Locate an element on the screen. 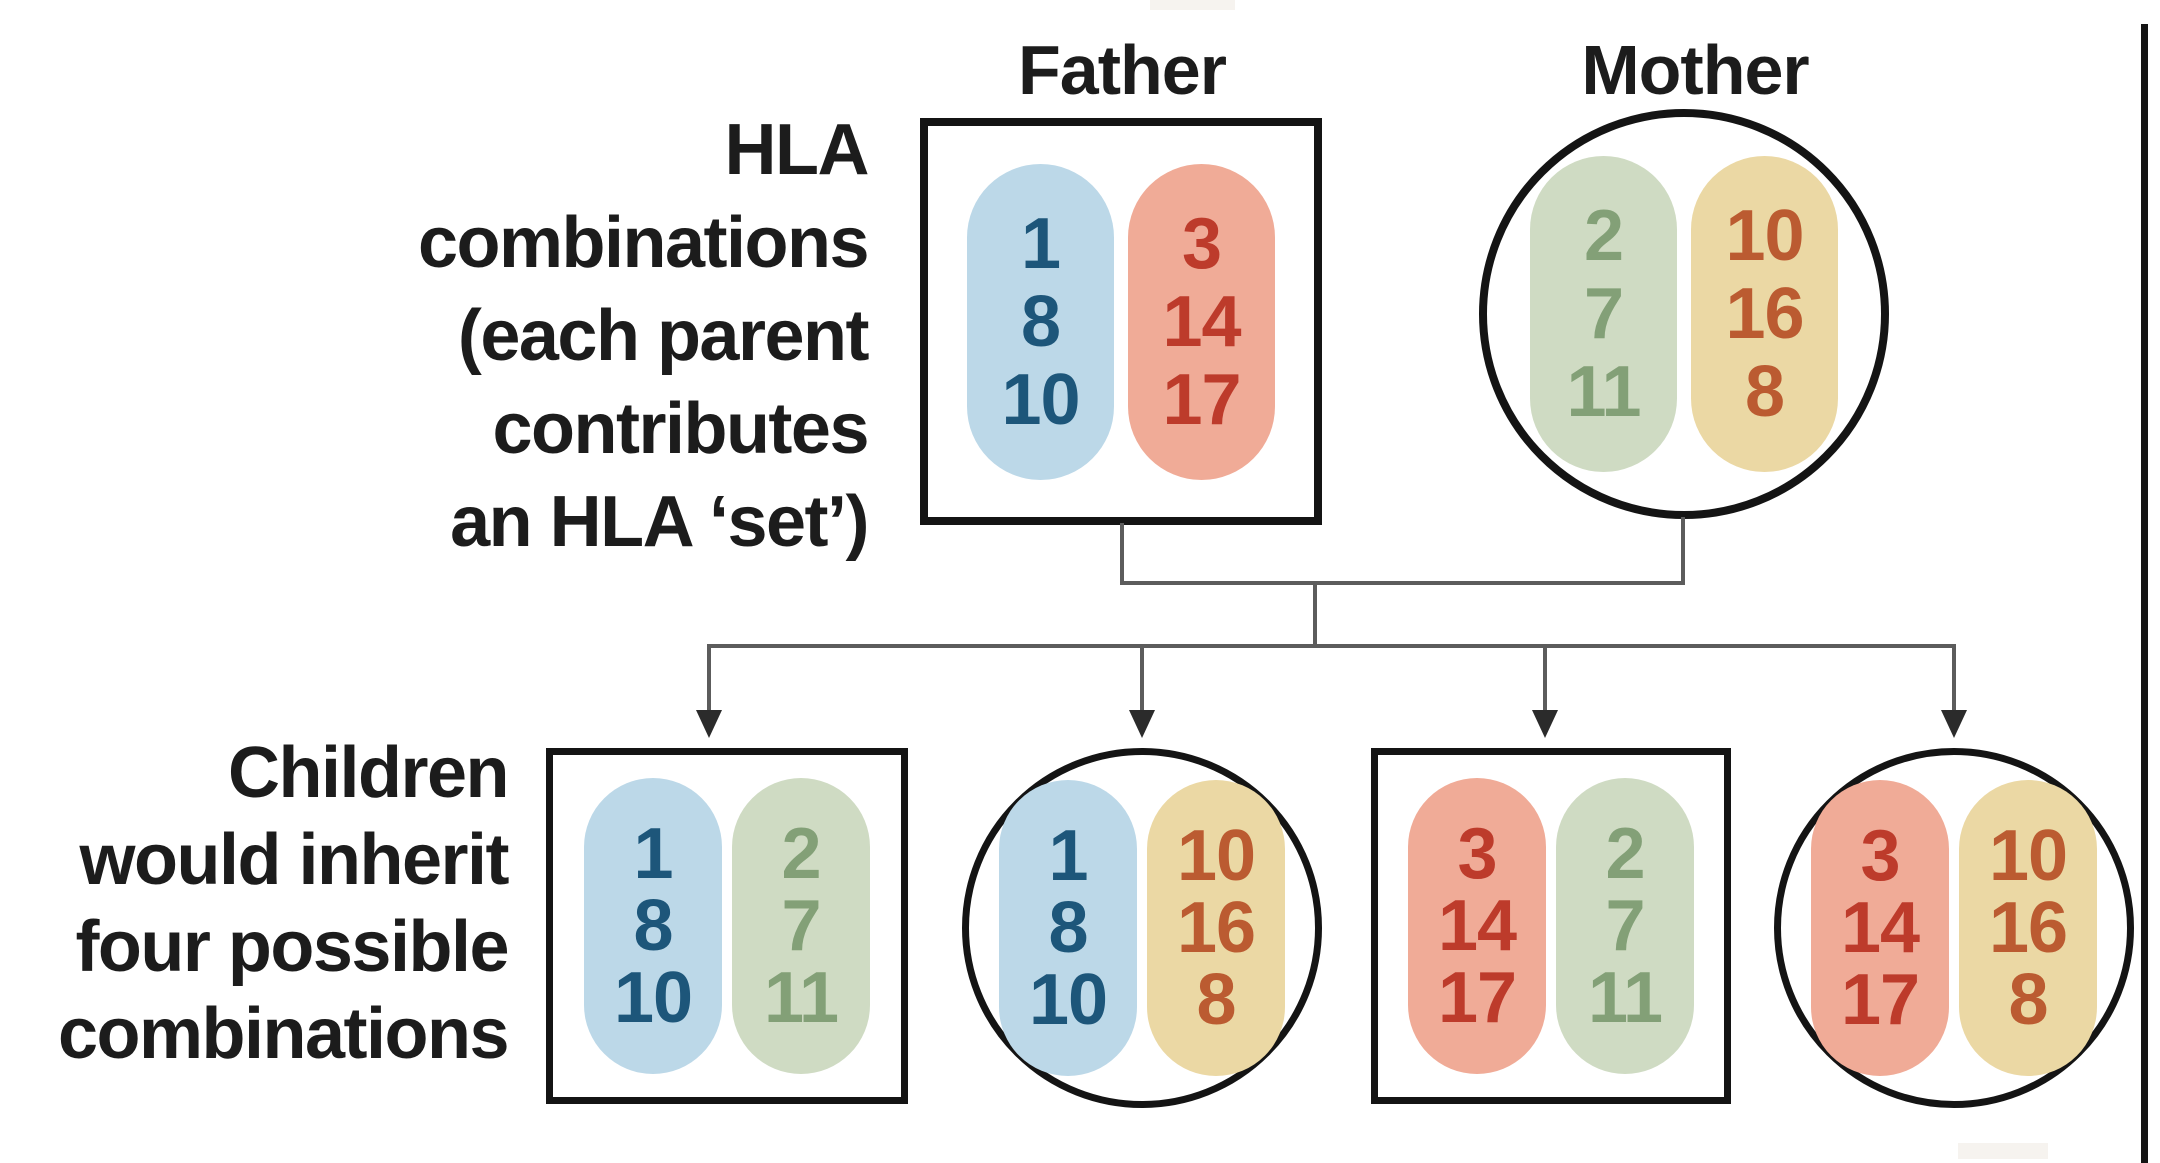  panel-divider-line is located at coordinates (2144, 593).